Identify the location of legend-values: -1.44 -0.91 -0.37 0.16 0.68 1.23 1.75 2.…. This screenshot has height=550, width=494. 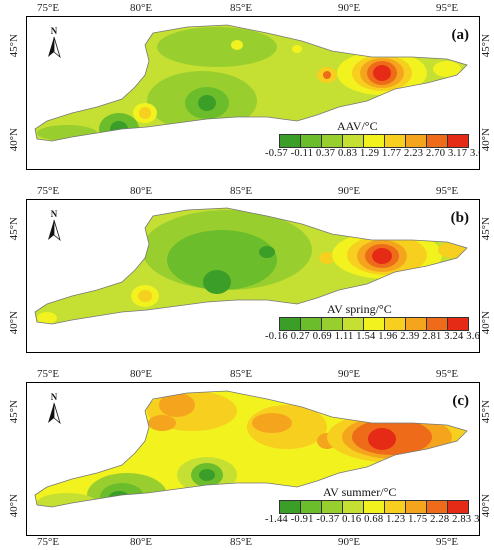
(372, 519).